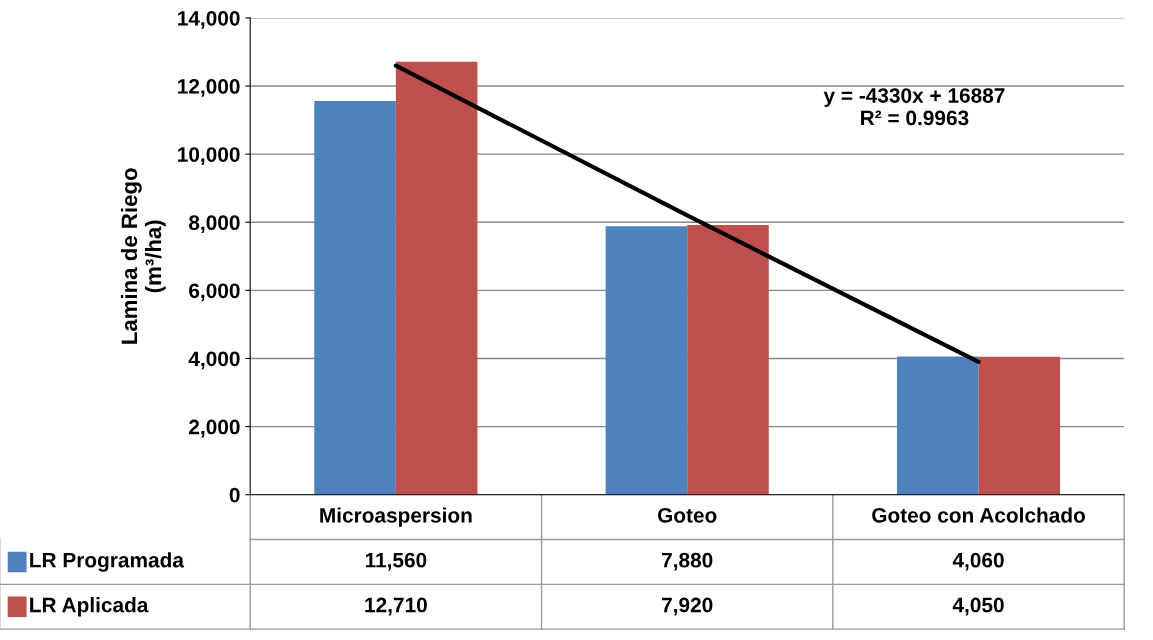 This screenshot has height=640, width=1153. What do you see at coordinates (209, 19) in the screenshot?
I see `y-tick-label: 14,000` at bounding box center [209, 19].